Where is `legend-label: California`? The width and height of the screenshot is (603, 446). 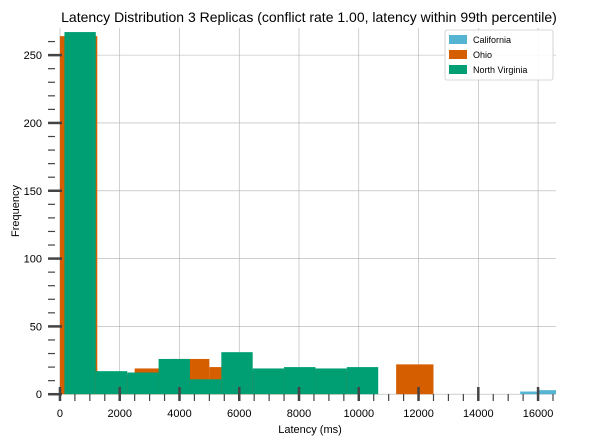
legend-label: California is located at coordinates (492, 40).